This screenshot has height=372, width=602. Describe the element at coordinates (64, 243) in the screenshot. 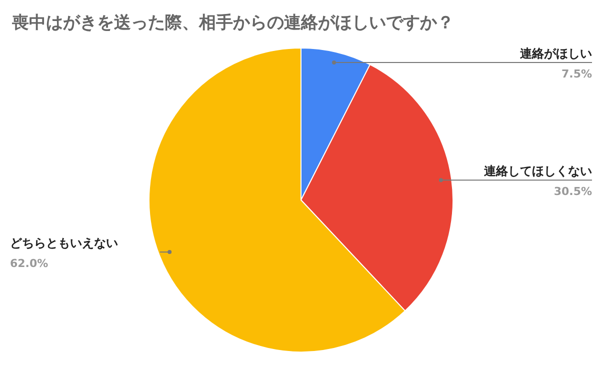

I see `slice-label: どちらともいえない` at that location.